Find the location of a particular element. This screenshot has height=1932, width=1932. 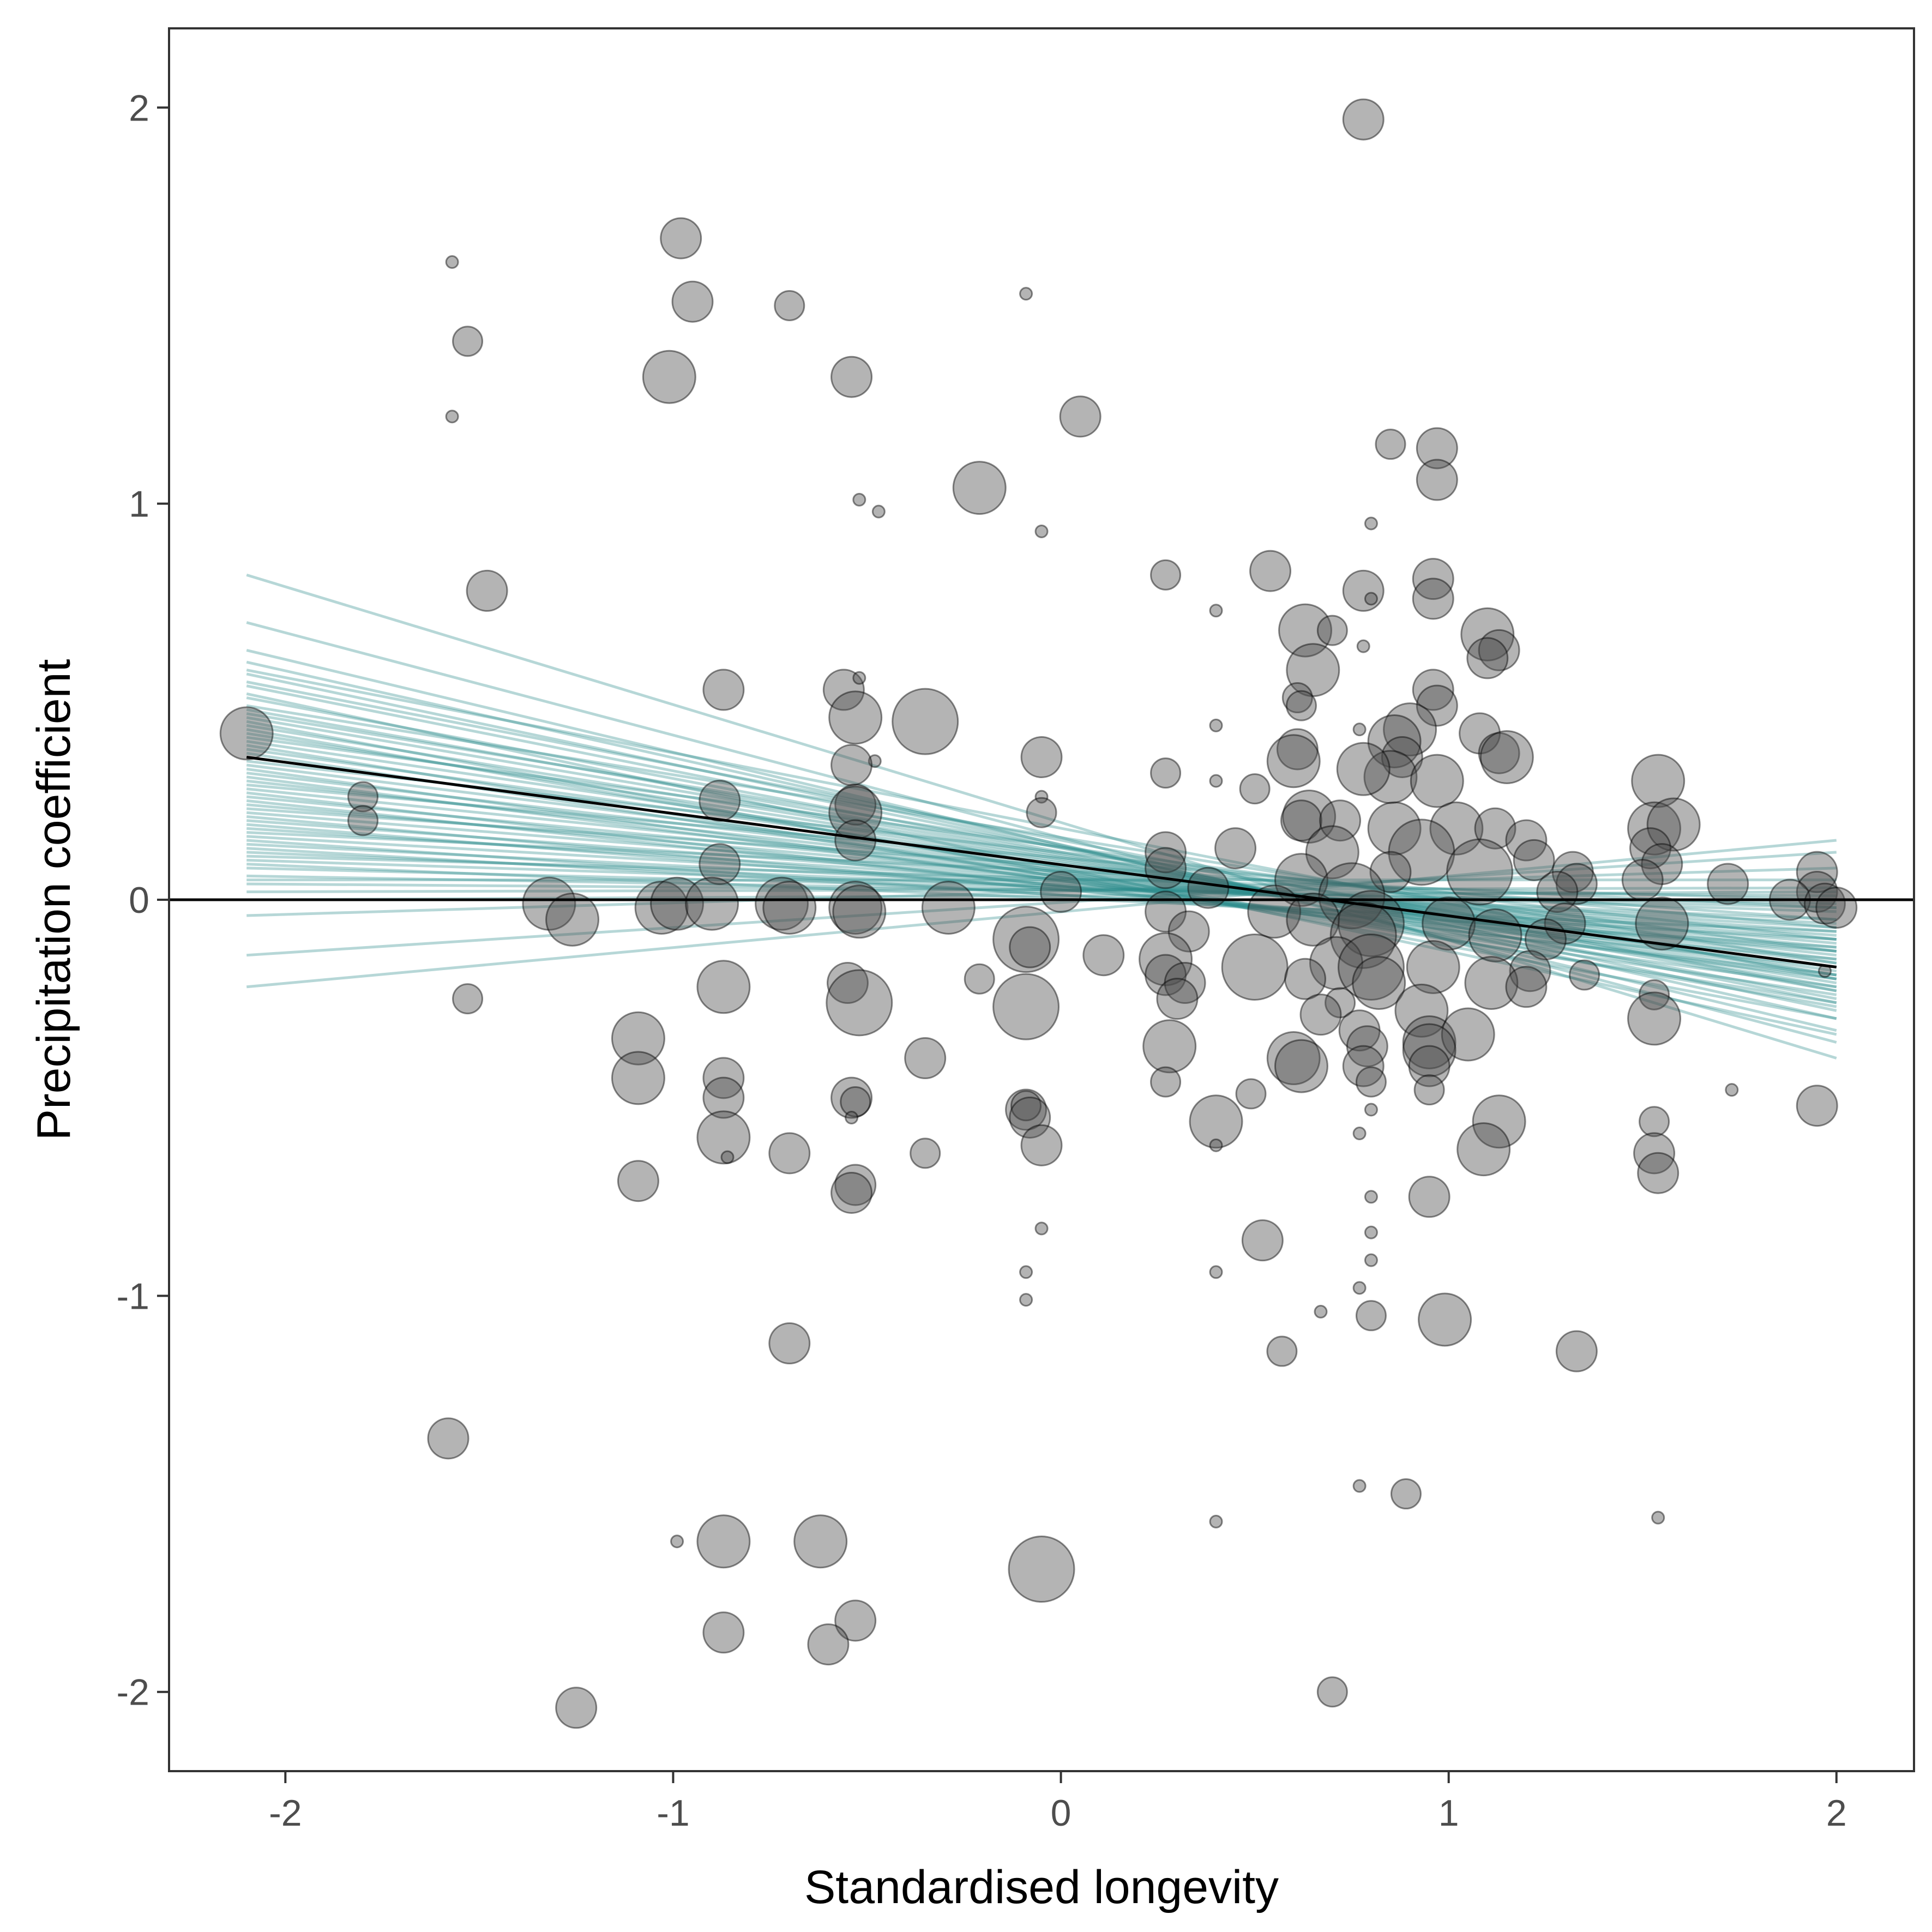

y-tick-label: -2 is located at coordinates (133, 1692).